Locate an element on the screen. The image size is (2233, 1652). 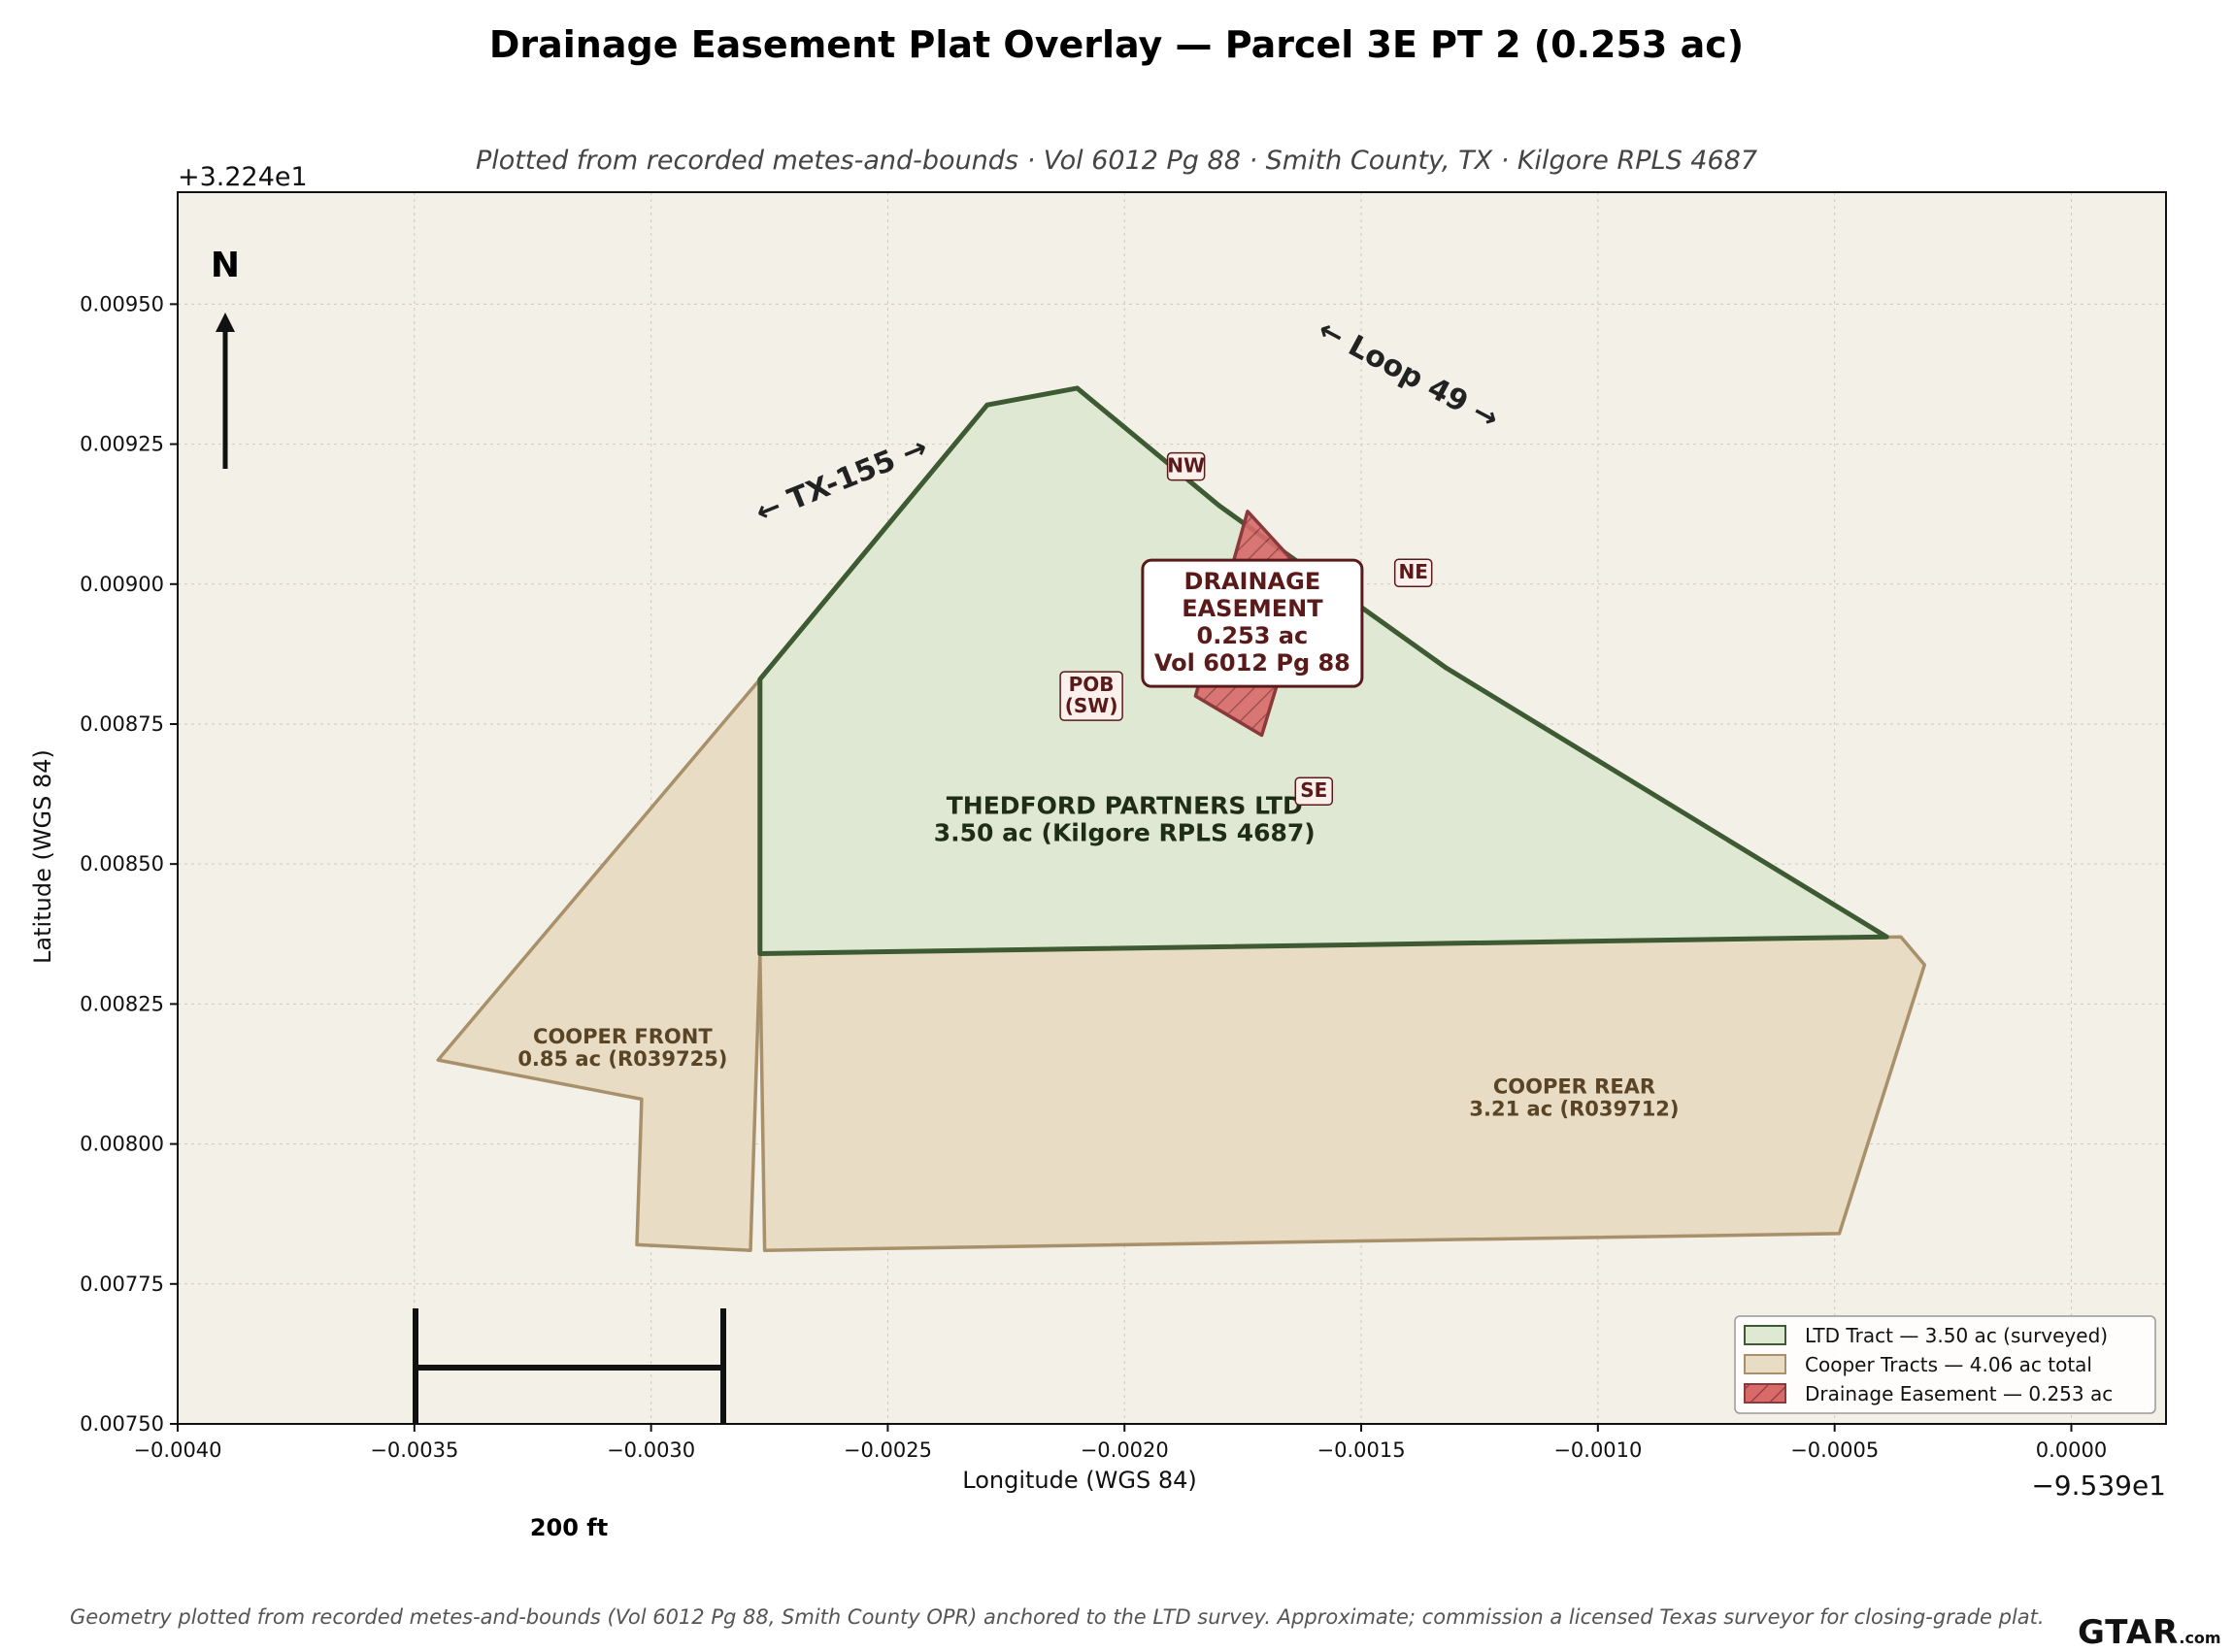
y-tick-label: 0.00775 is located at coordinates (122, 1284).